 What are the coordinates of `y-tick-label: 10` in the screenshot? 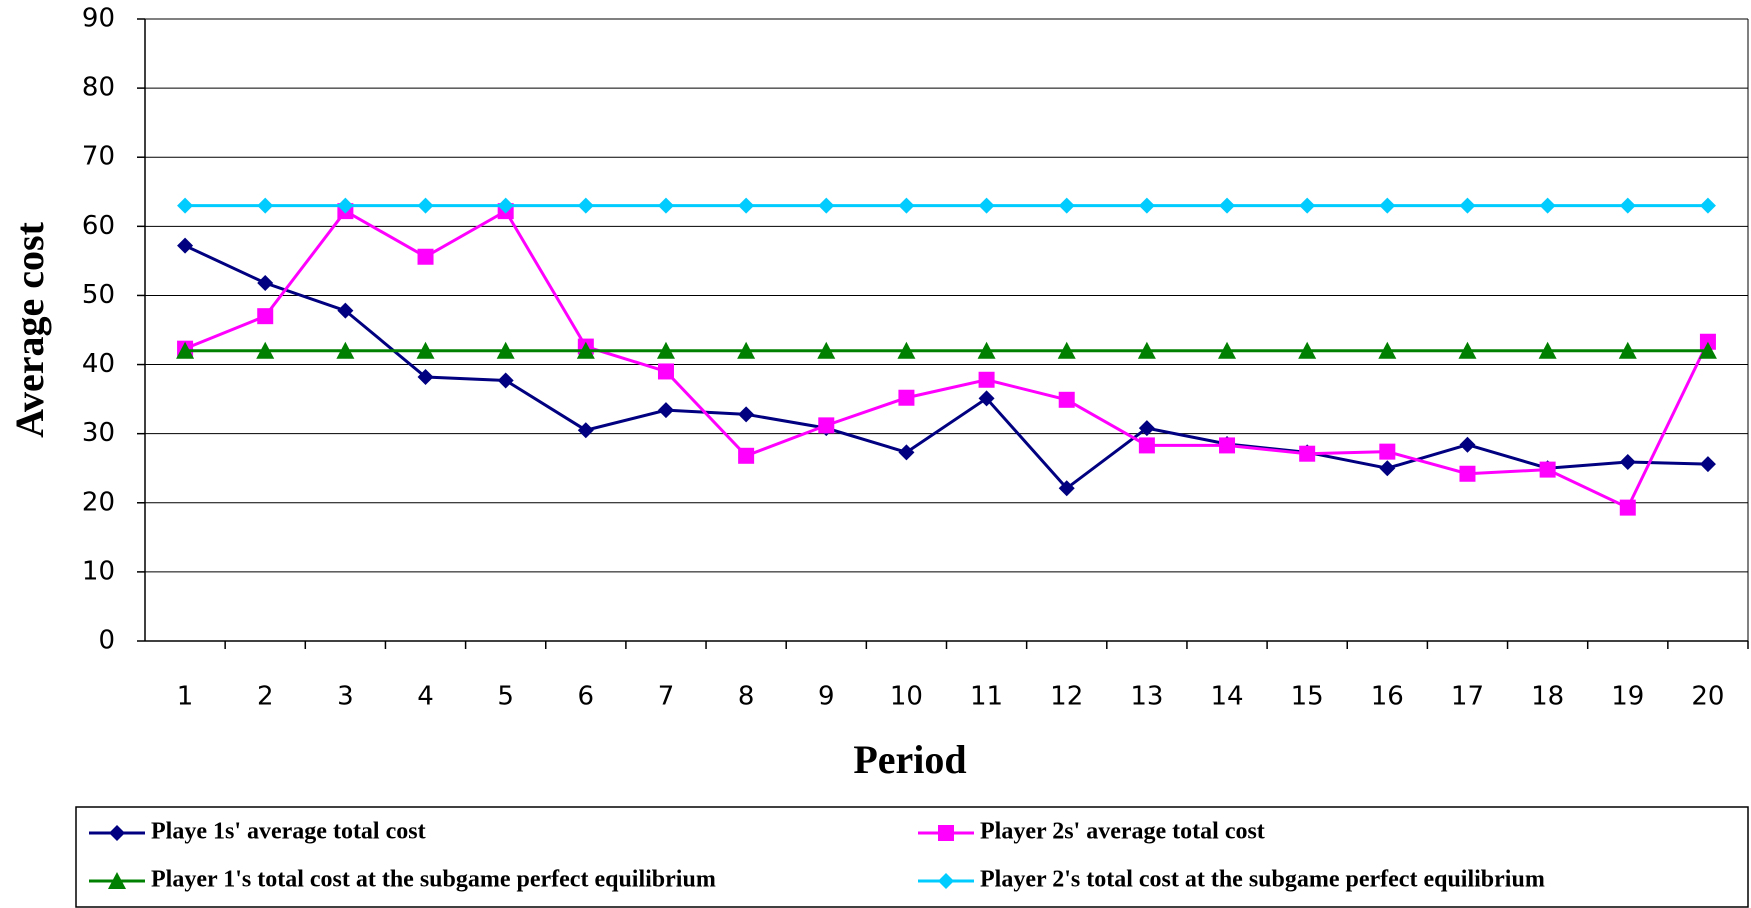 It's located at (98, 571).